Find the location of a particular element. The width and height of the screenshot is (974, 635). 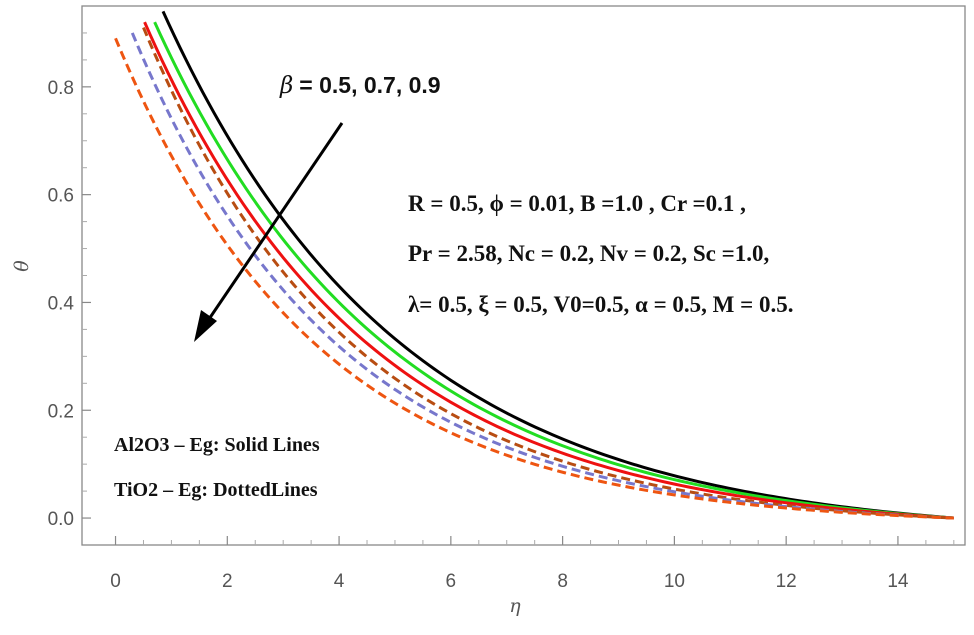

x-tick-label: 6 is located at coordinates (451, 581).